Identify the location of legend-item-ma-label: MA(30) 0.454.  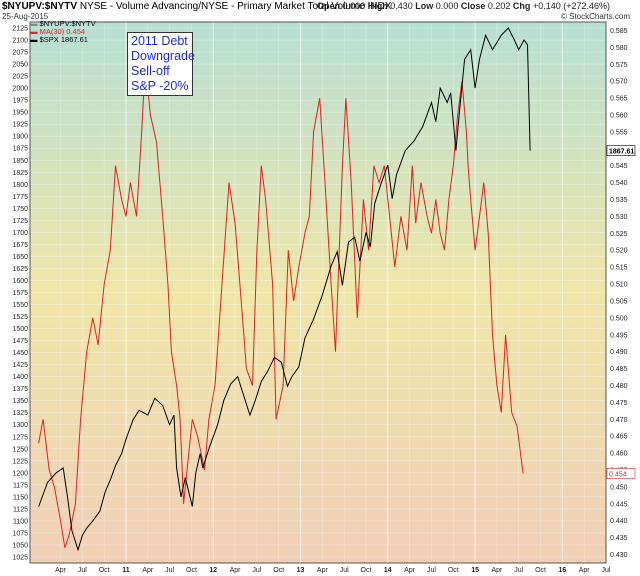
(62, 31).